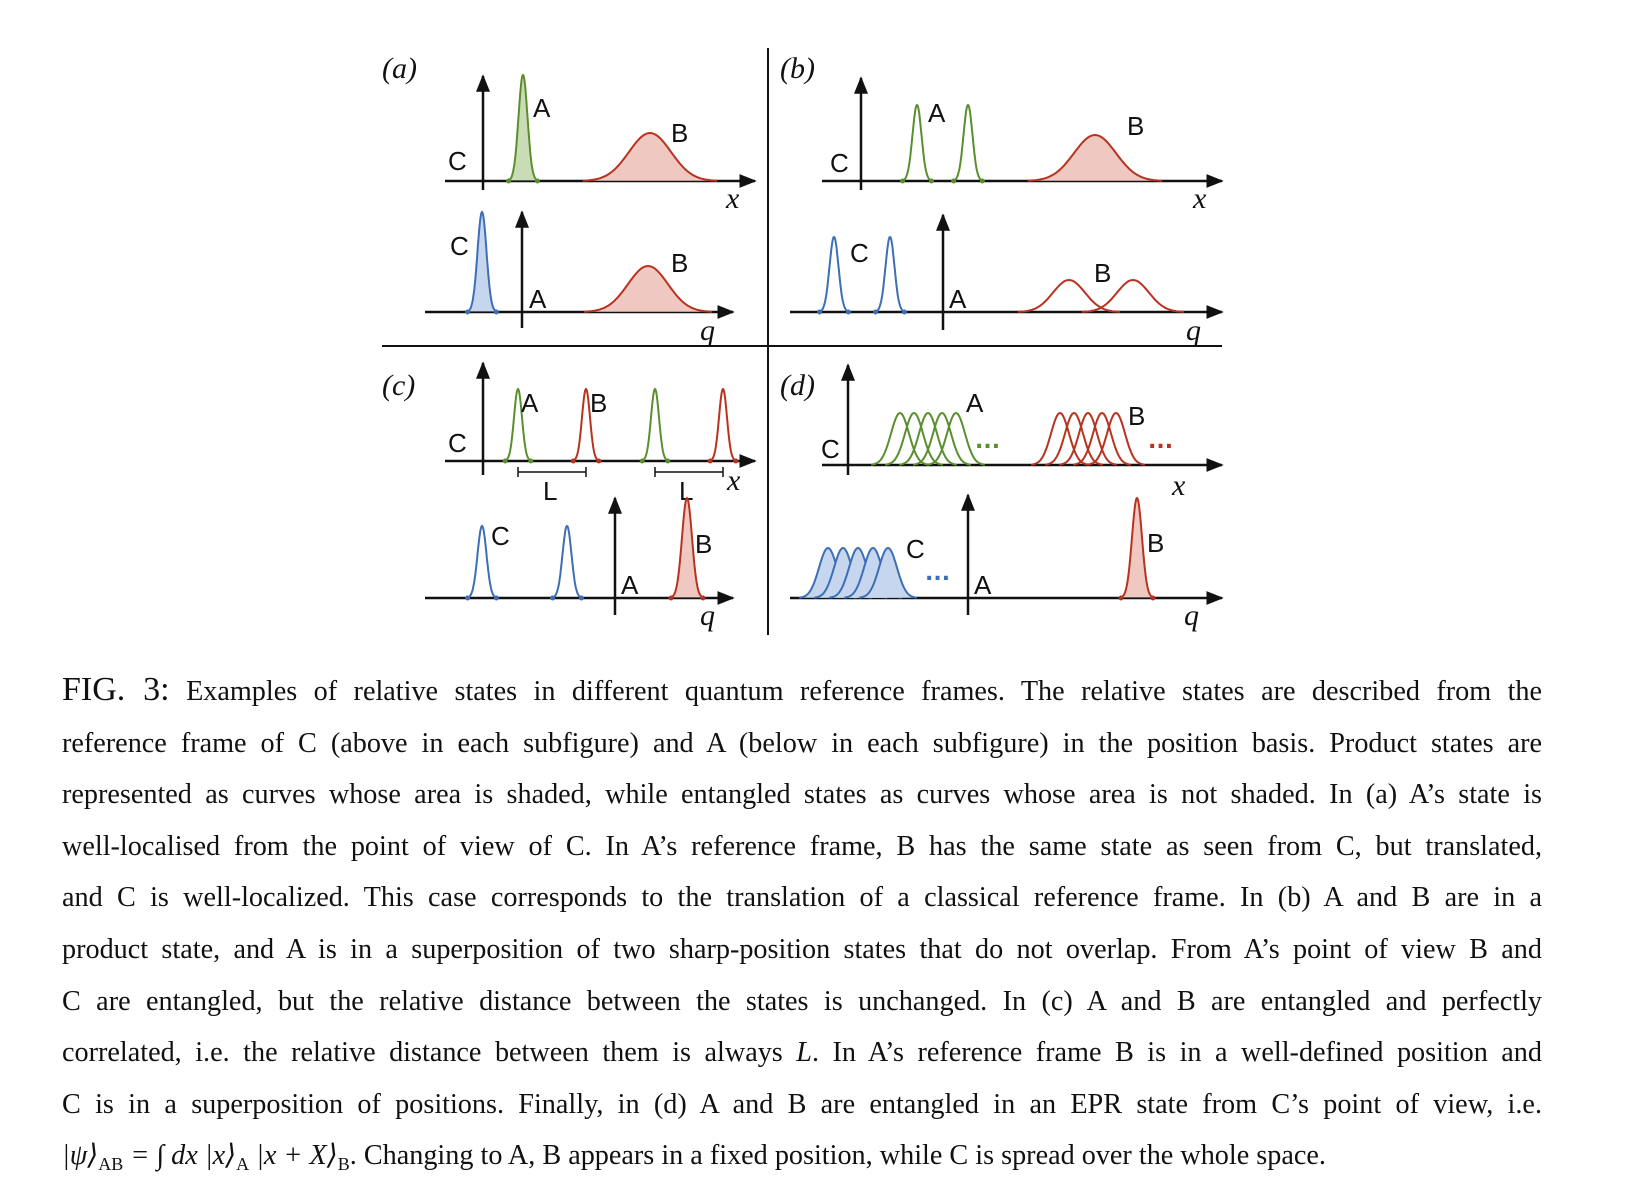  I want to click on panel-c-top-peak-A2-end-right, so click(668, 461).